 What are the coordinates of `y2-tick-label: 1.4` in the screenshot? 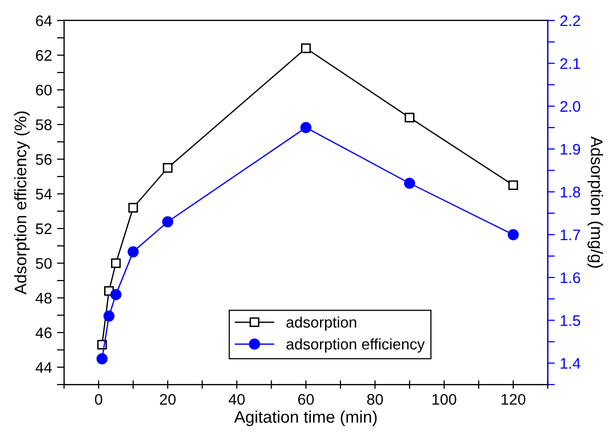 It's located at (570, 363).